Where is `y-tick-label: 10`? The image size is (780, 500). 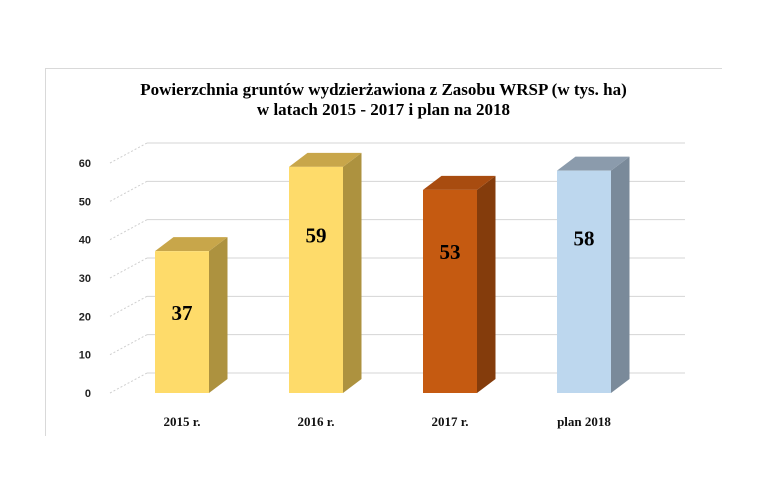
y-tick-label: 10 is located at coordinates (85, 356).